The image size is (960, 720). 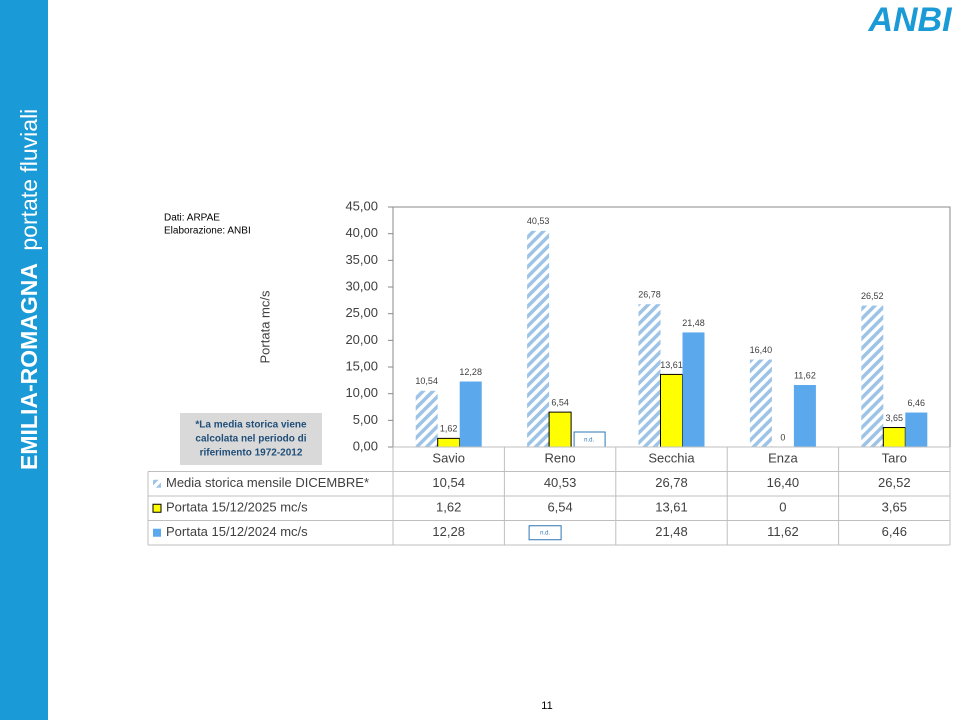 I want to click on y-tick-label: 30,00, so click(x=361, y=285).